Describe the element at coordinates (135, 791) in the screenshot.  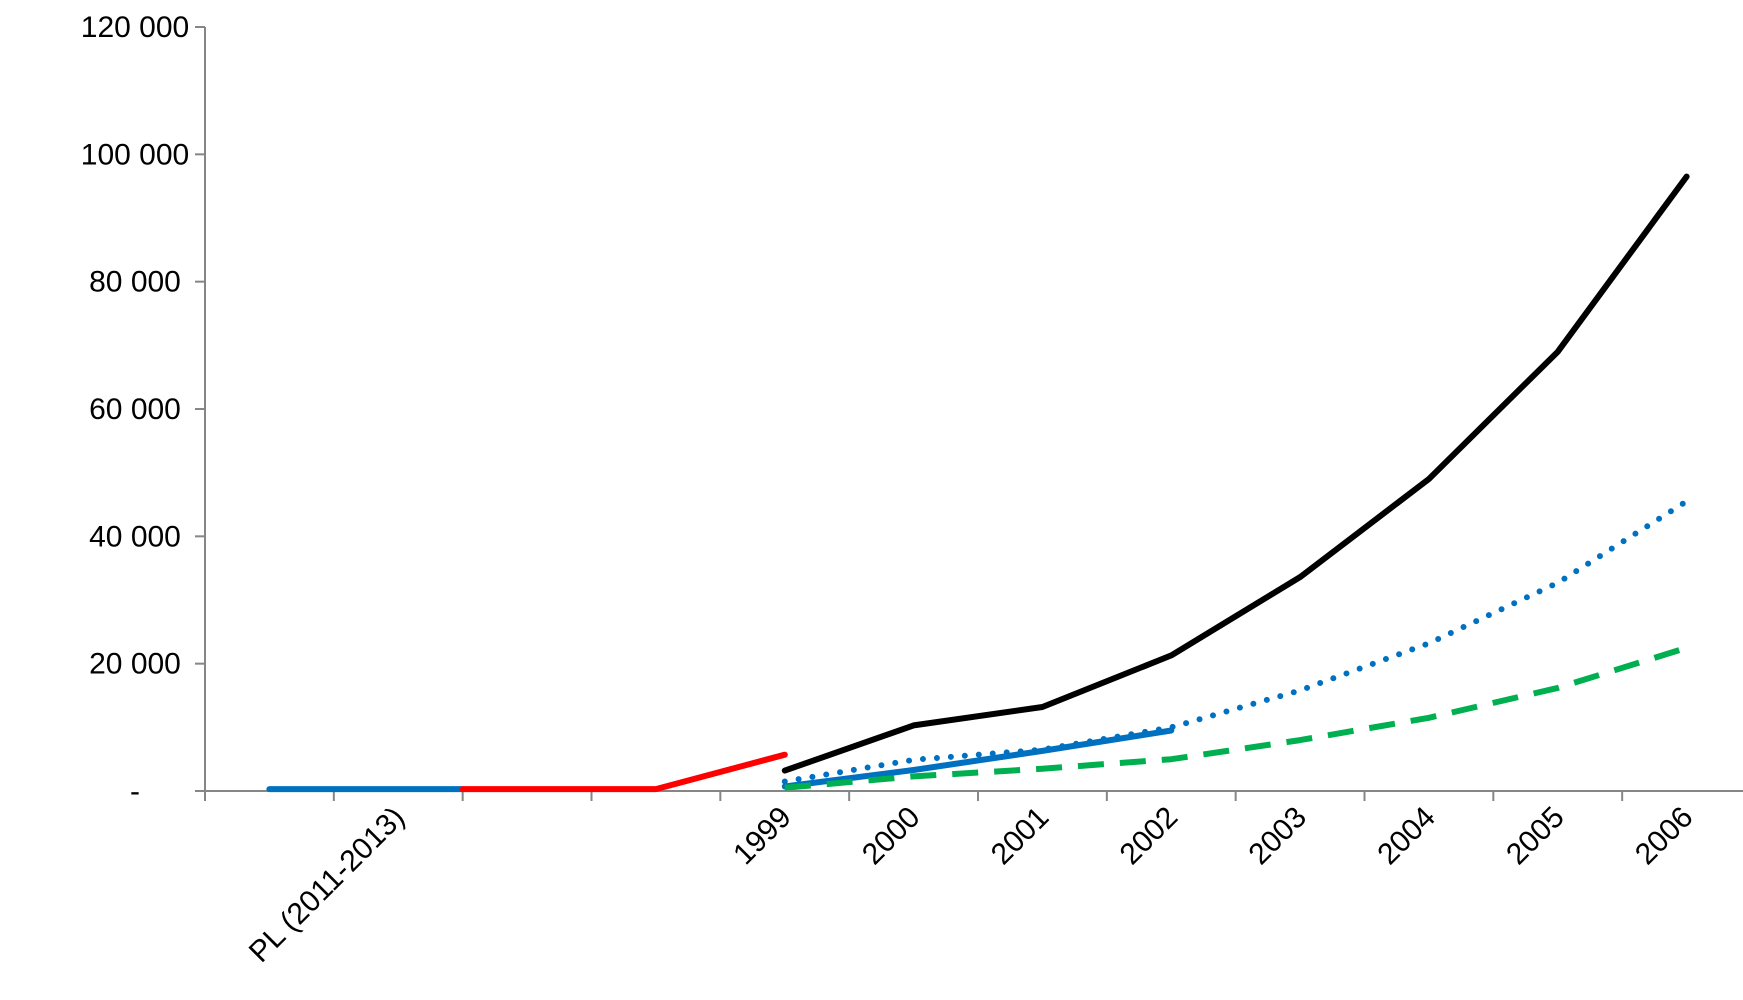
I see `y-tick-label: -` at that location.